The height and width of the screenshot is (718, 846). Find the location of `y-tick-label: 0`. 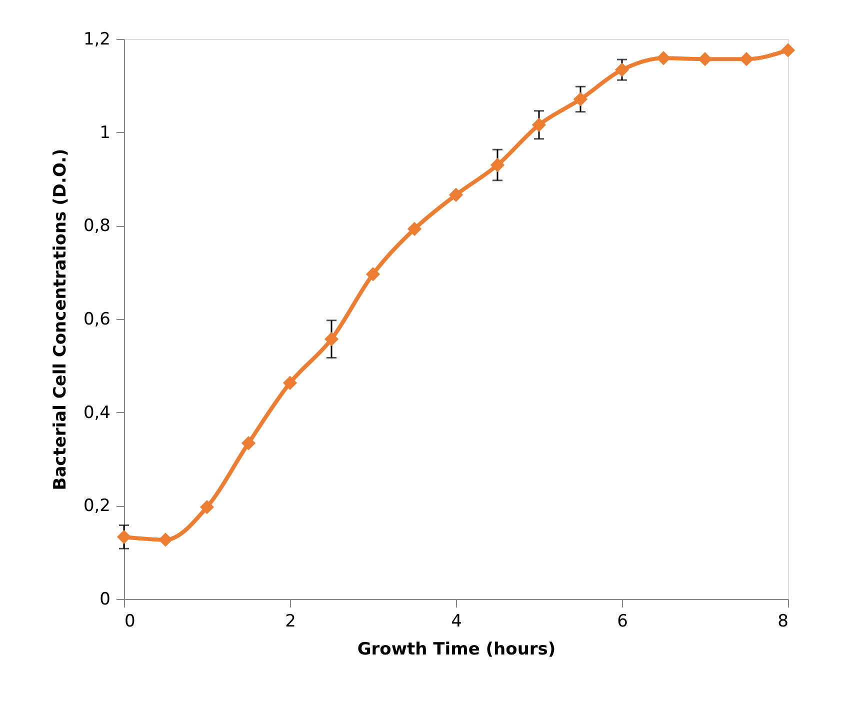

y-tick-label: 0 is located at coordinates (105, 600).